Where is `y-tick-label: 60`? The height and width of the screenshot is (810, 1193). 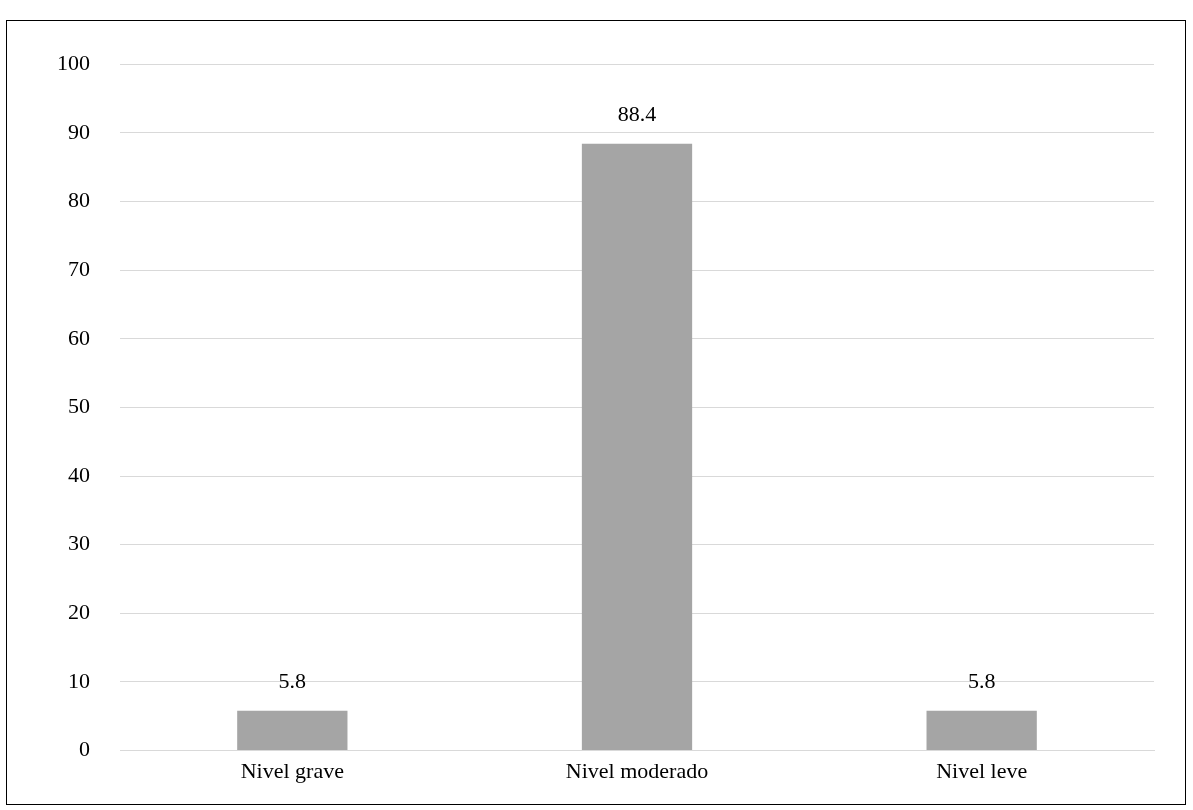
y-tick-label: 60 is located at coordinates (79, 337).